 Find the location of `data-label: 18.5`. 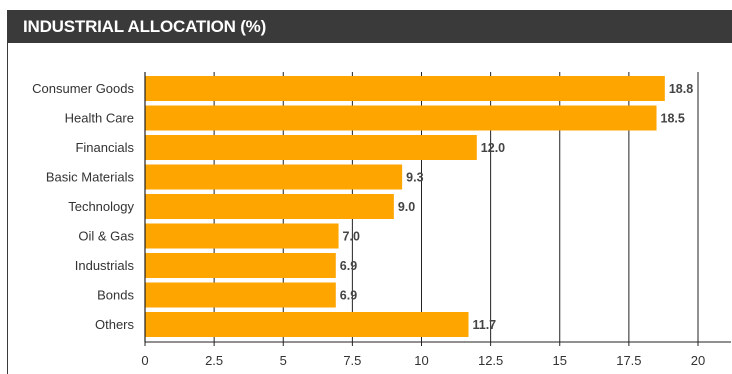

data-label: 18.5 is located at coordinates (673, 119).